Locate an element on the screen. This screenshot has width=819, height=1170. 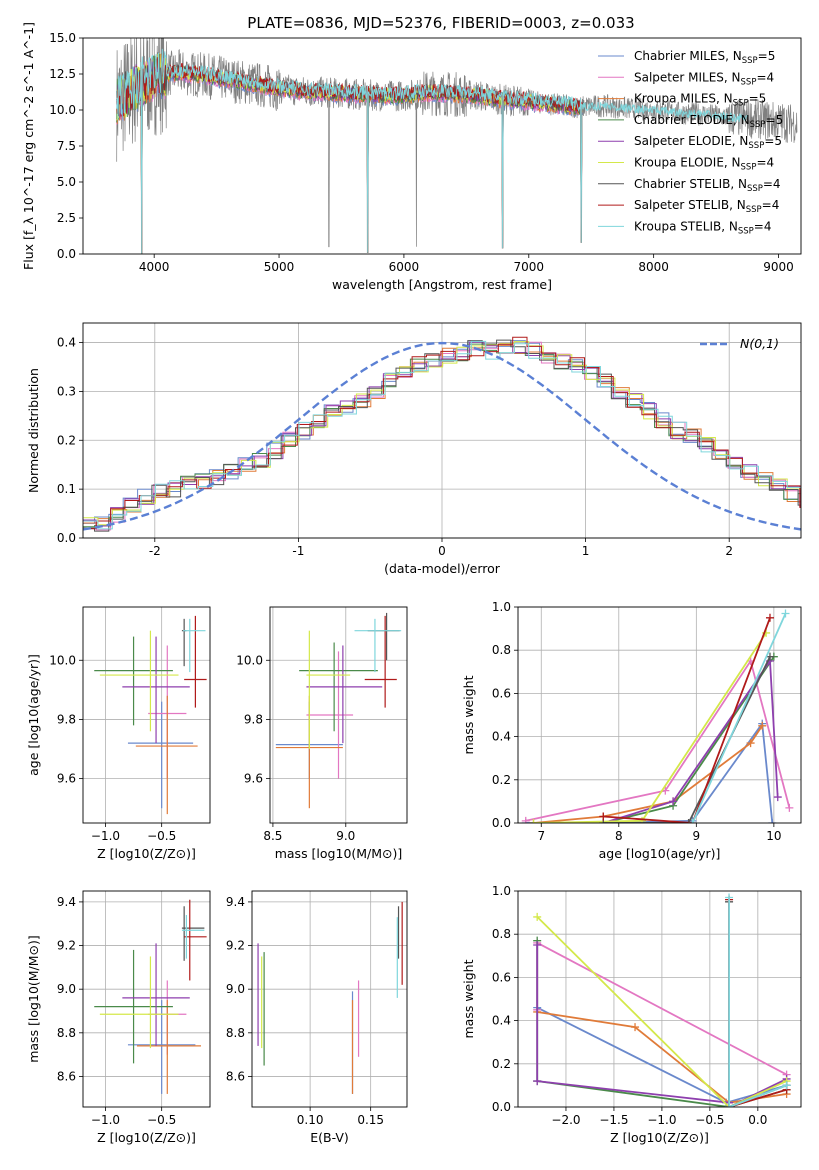
x-tick-label: 9 is located at coordinates (697, 836).